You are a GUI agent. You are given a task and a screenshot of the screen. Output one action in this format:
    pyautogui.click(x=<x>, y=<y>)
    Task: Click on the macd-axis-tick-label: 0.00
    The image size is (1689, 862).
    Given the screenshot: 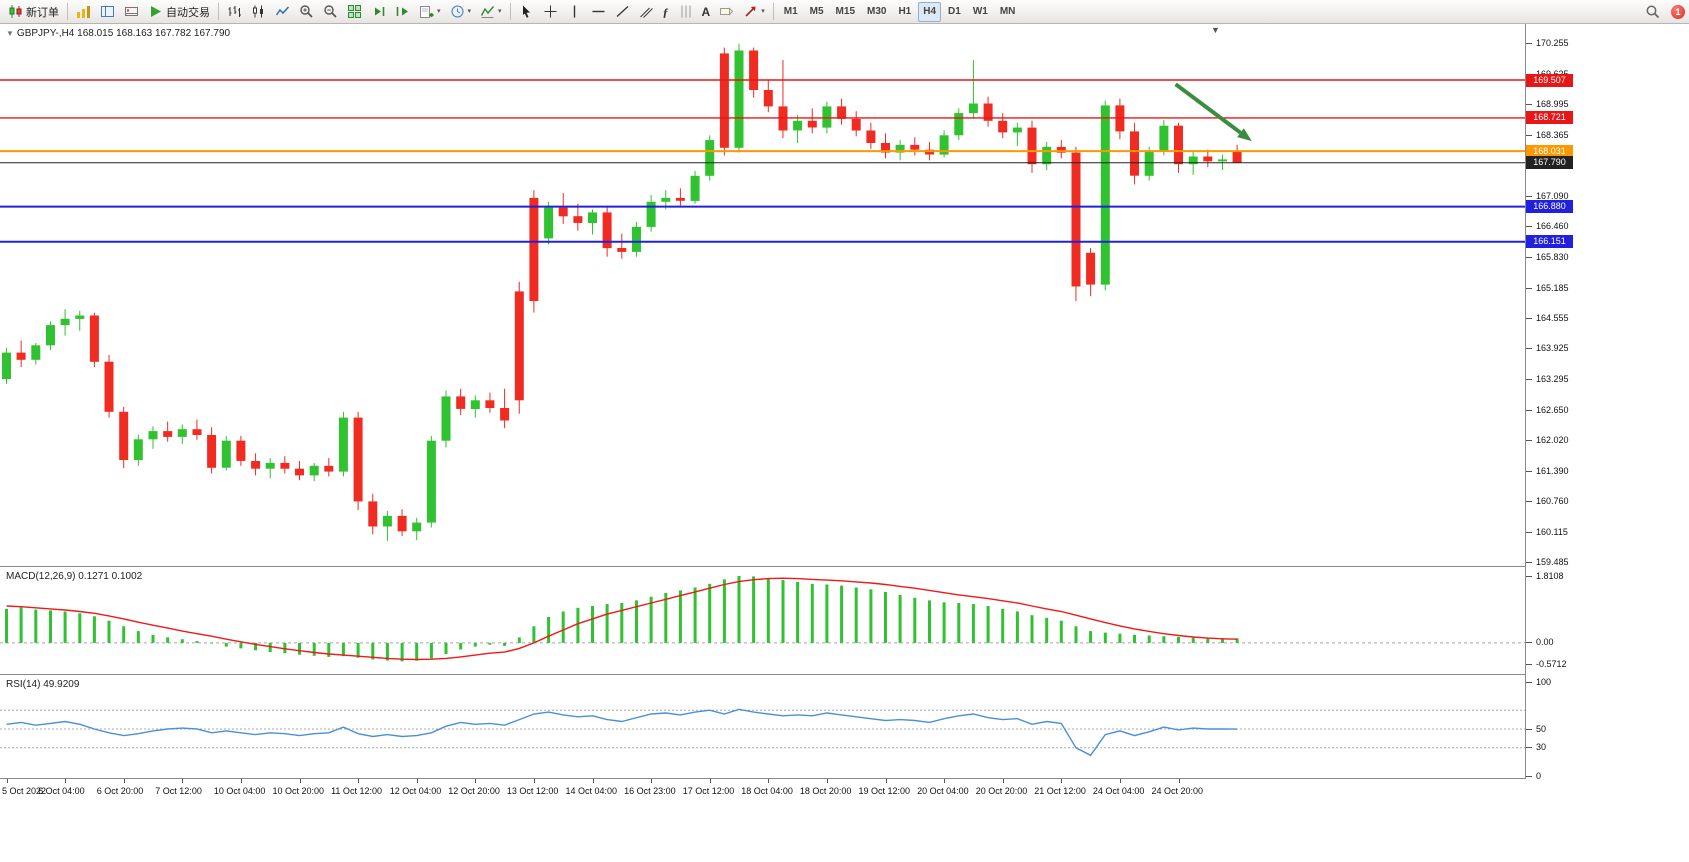 What is the action you would take?
    pyautogui.click(x=1545, y=642)
    